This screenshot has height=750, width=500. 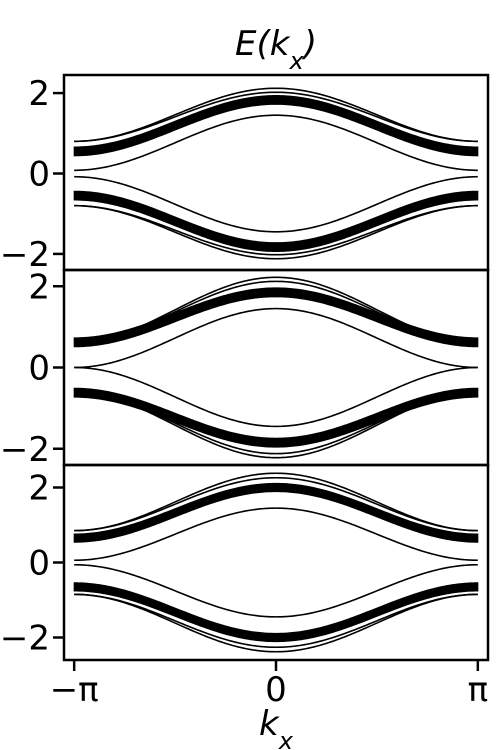 I want to click on x-tick-label: π, so click(x=478, y=690).